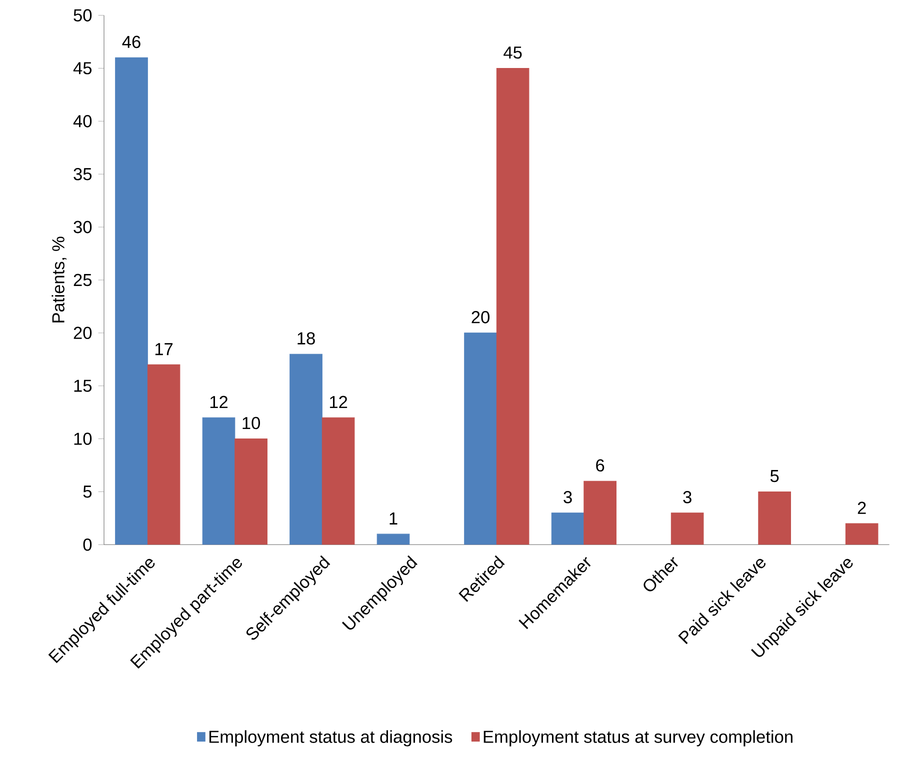 The image size is (901, 762). What do you see at coordinates (83, 280) in the screenshot?
I see `y-tick-label: 25` at bounding box center [83, 280].